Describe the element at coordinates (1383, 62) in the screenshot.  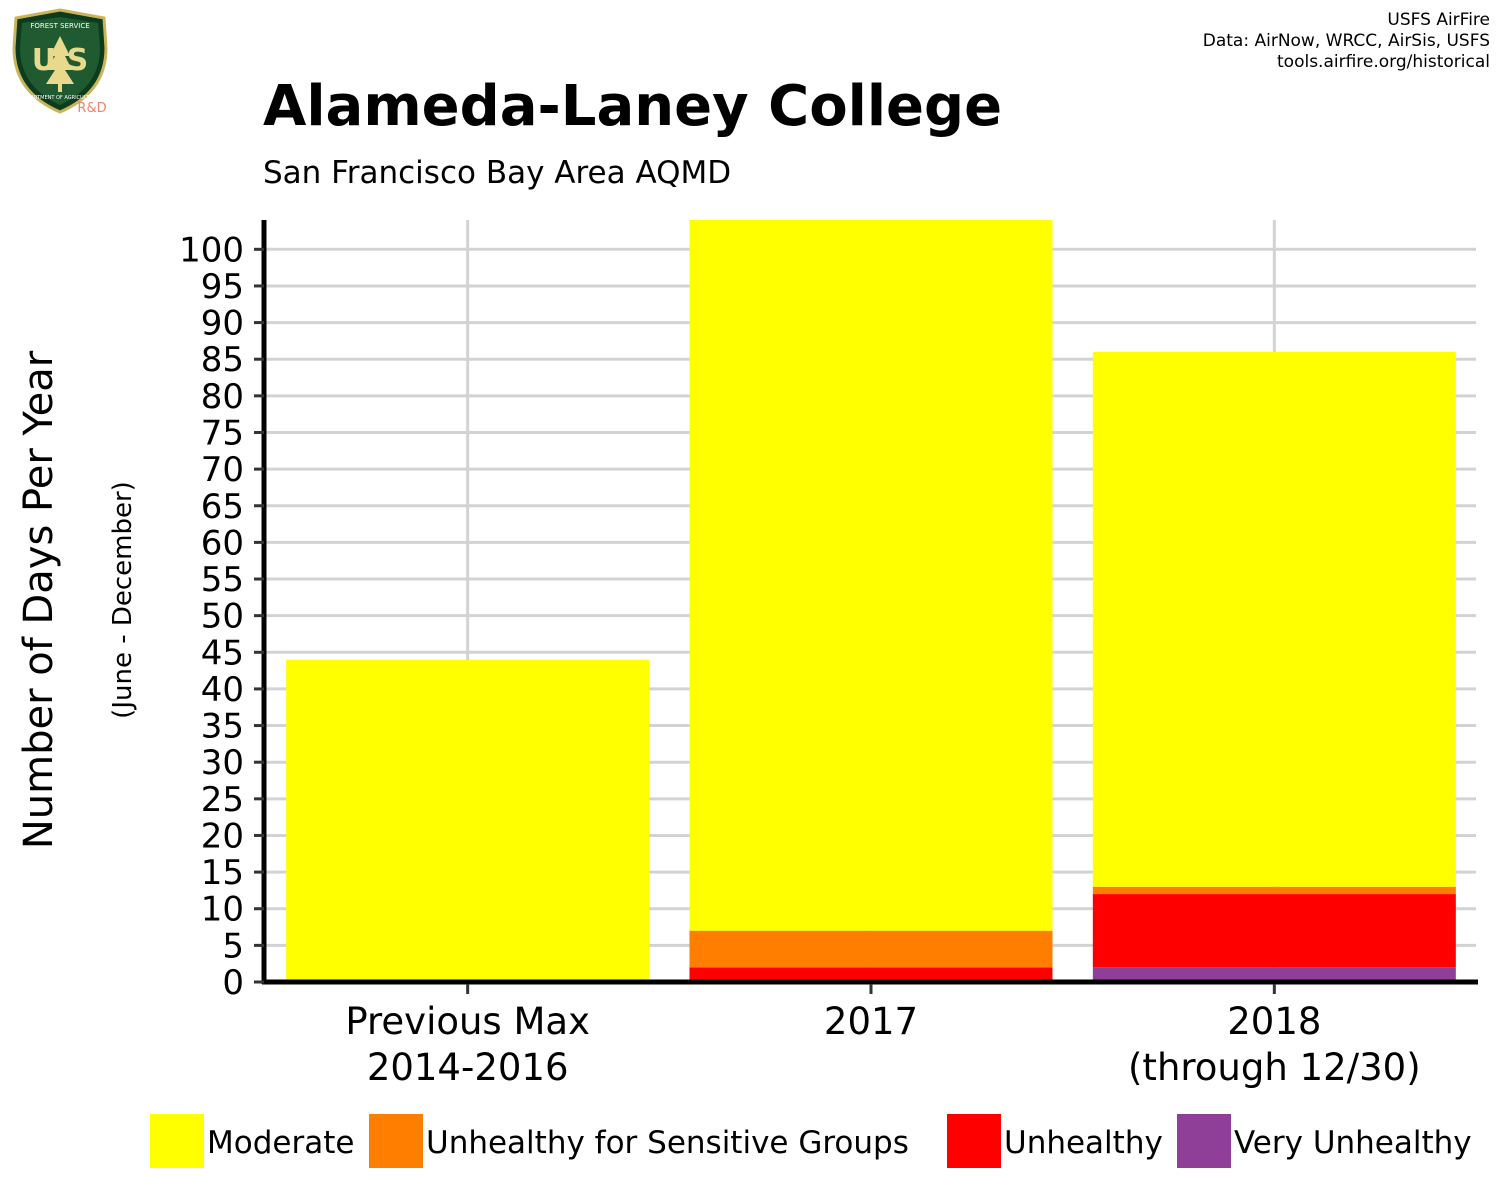
I see `credit-line: tools.airfire.org/historical` at that location.